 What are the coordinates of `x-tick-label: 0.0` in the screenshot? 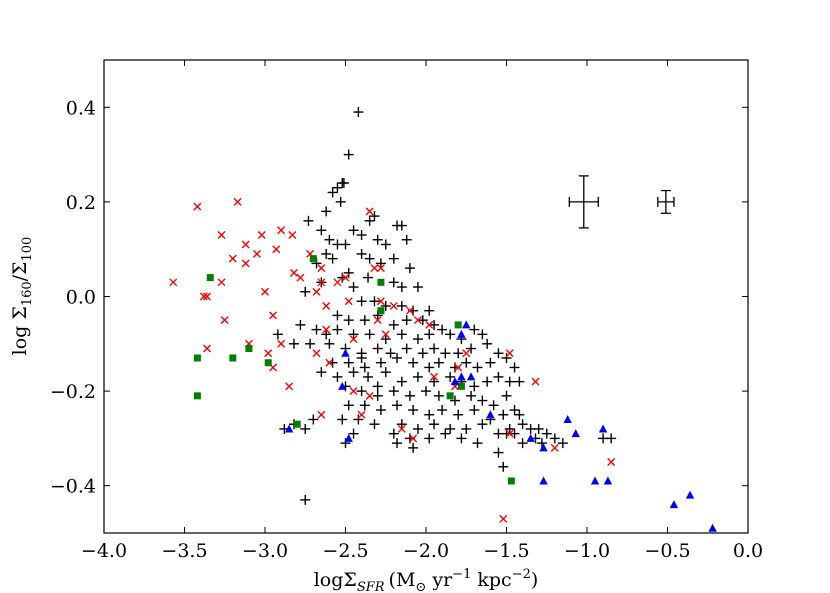 It's located at (748, 551).